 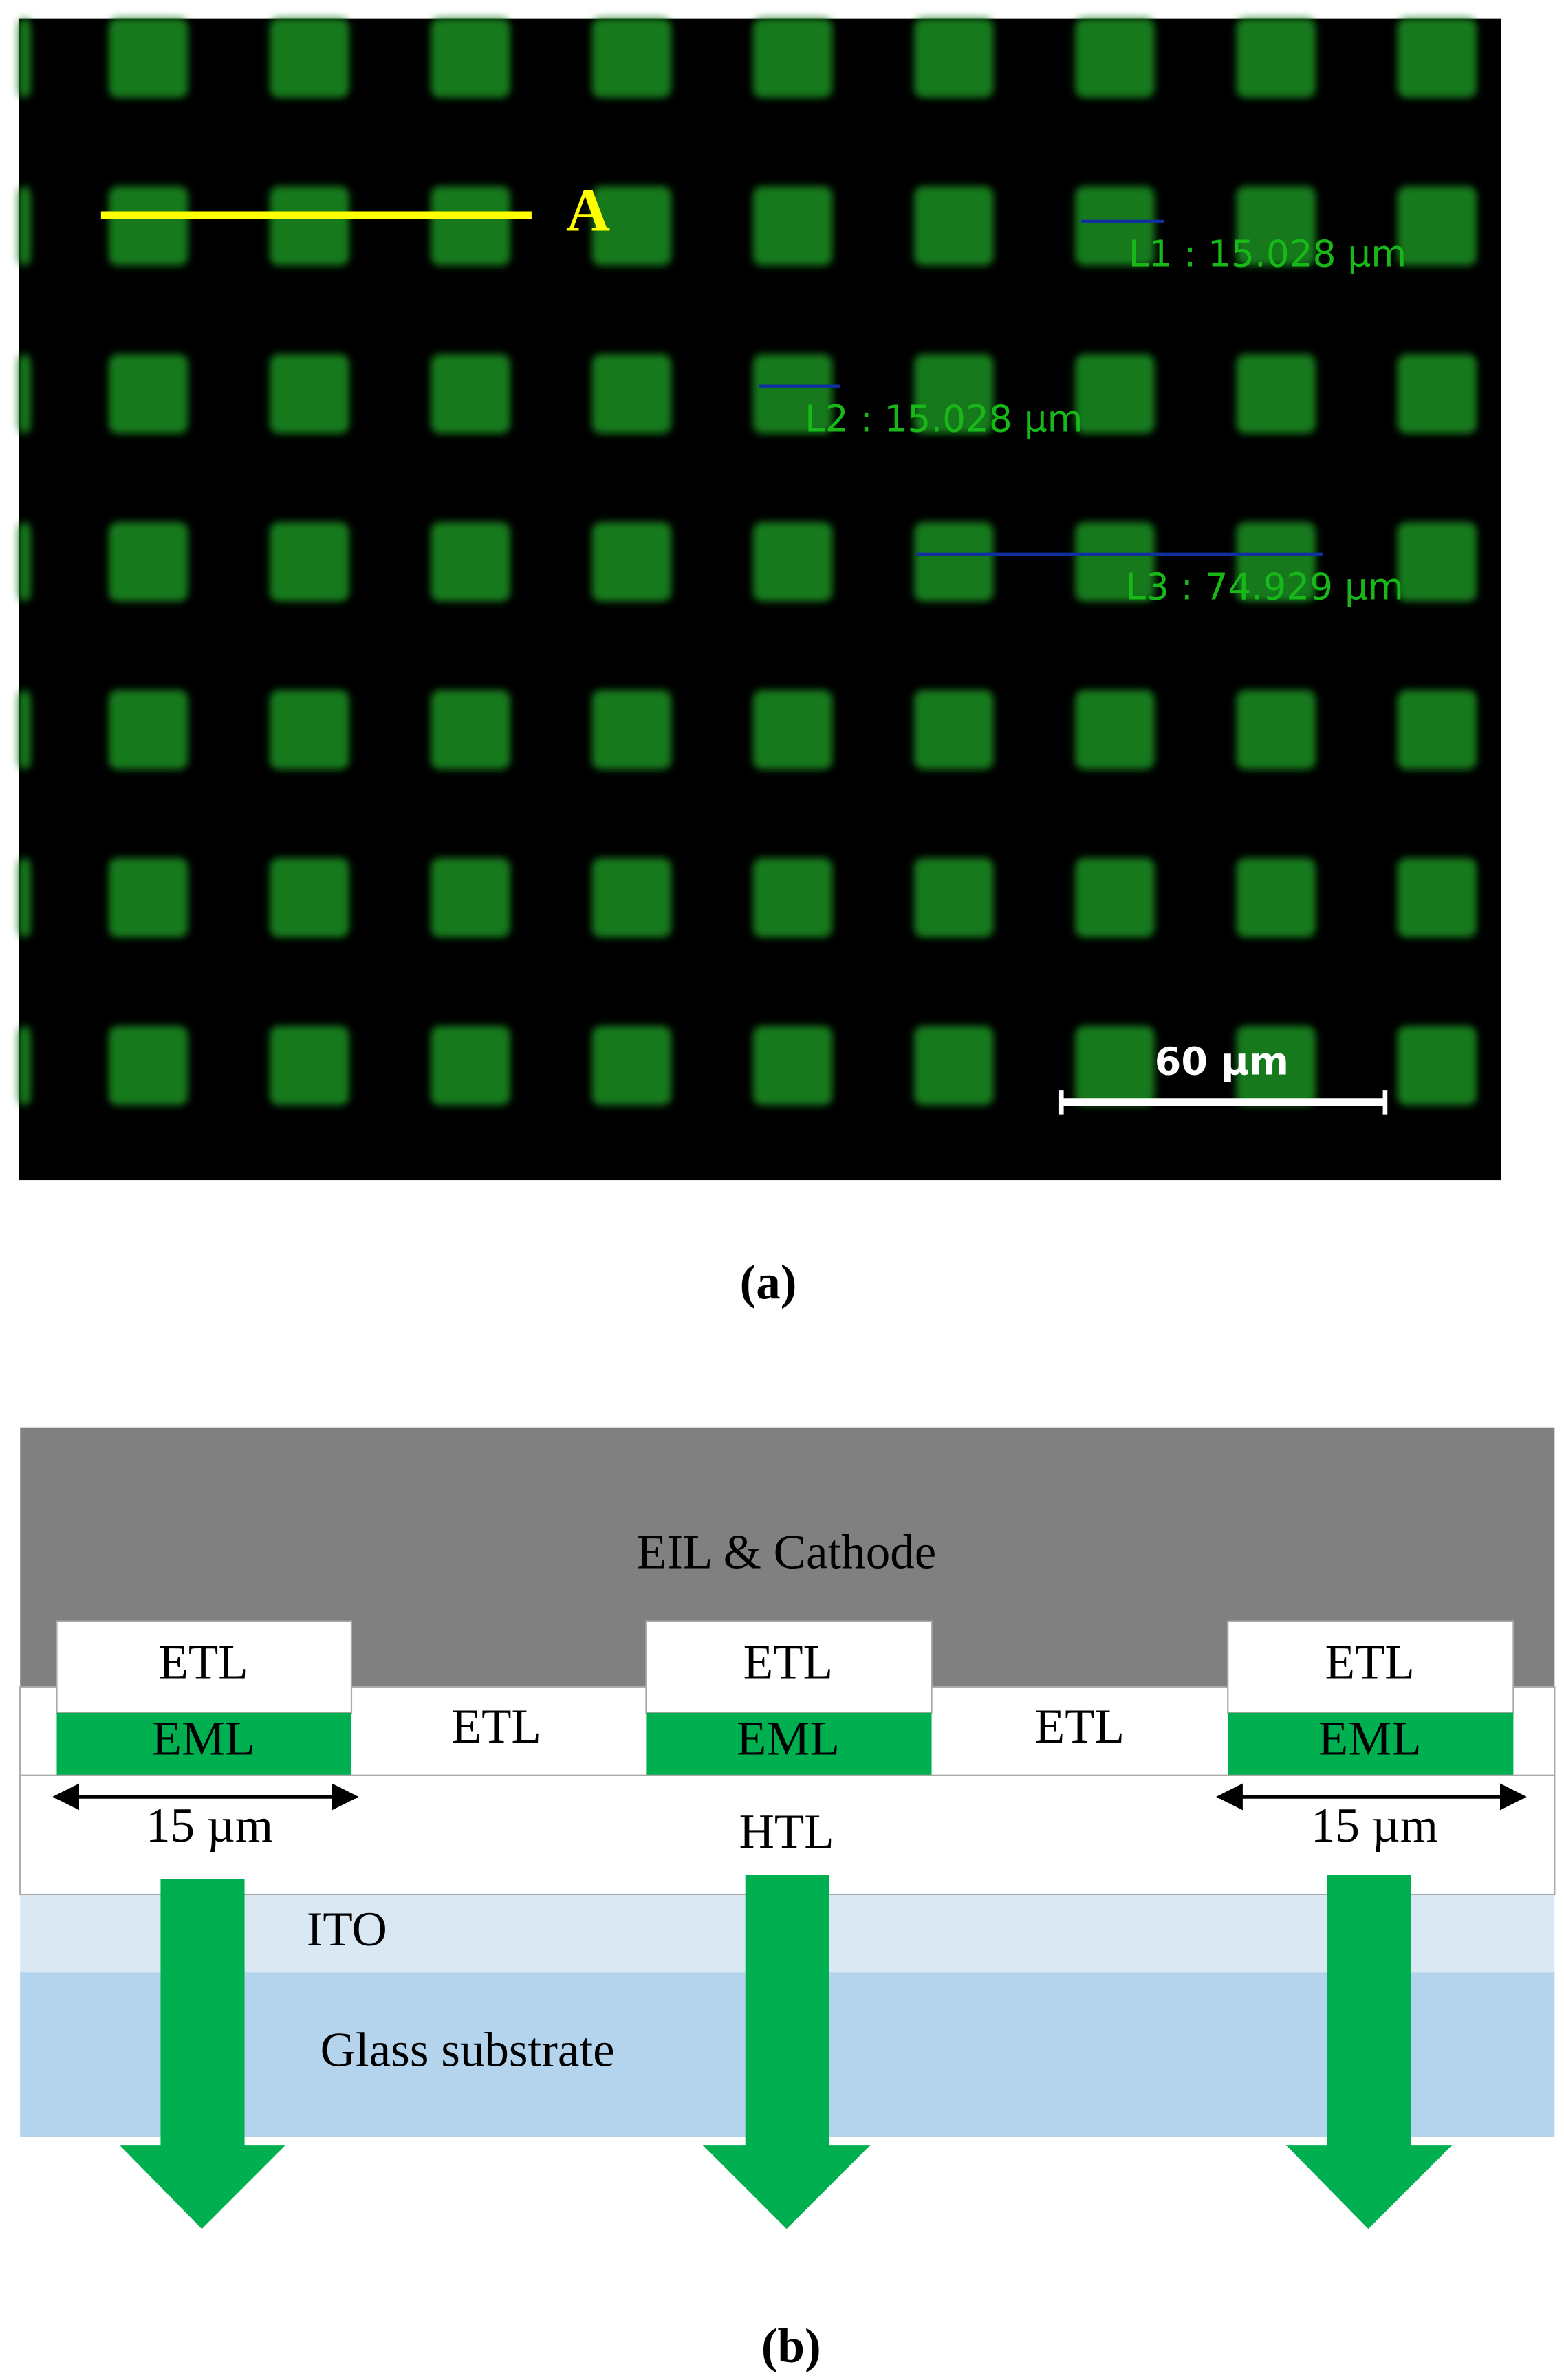 I want to click on marker-label: A, so click(x=588, y=211).